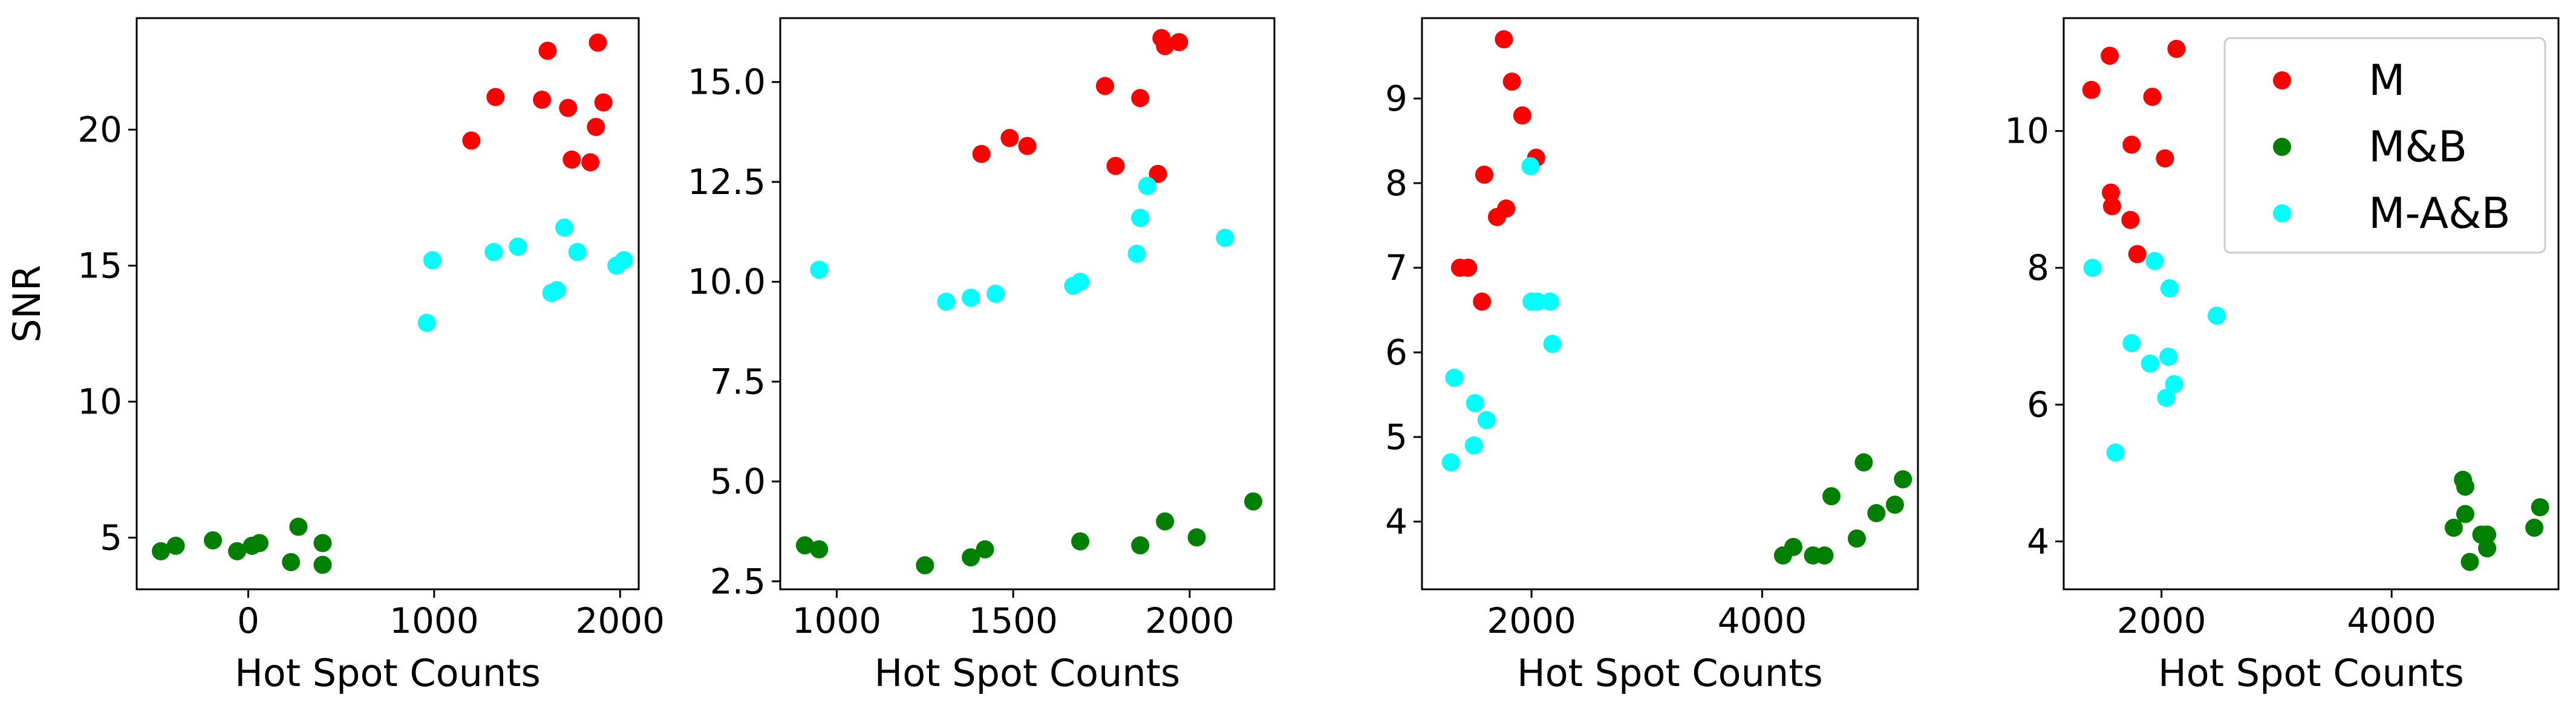  Describe the element at coordinates (99, 129) in the screenshot. I see `y-tick-label: 20` at that location.